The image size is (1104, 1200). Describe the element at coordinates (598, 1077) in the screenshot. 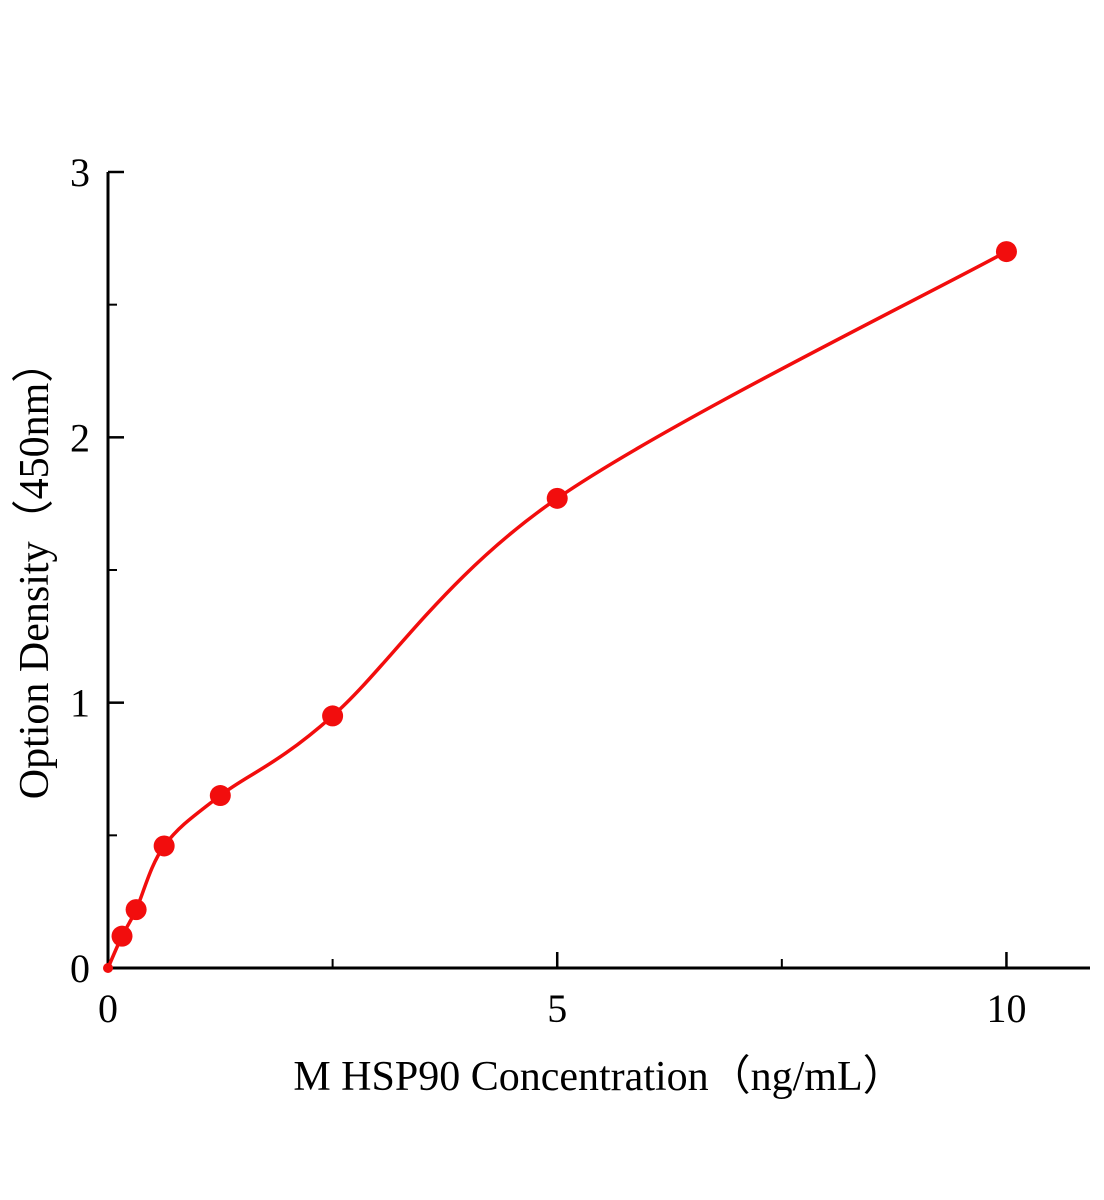

I see `x-axis-title: M HSP90 Concentration（ng/mL）` at that location.